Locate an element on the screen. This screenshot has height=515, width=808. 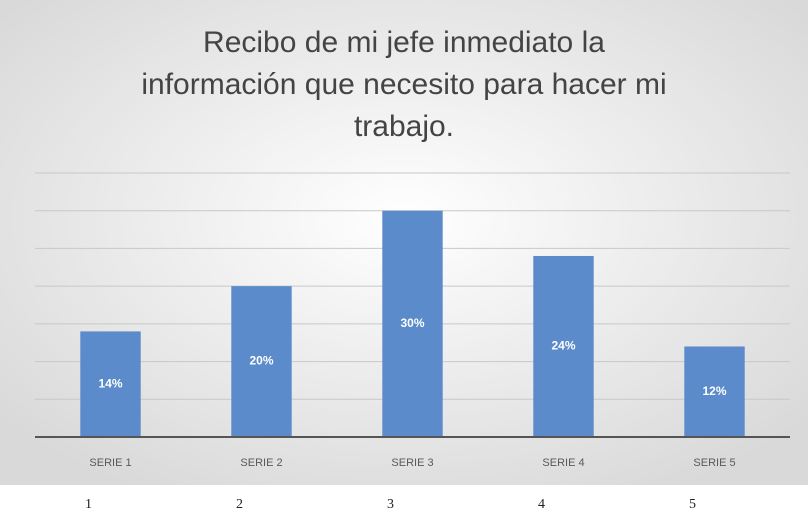
data-label: 30% is located at coordinates (412, 323).